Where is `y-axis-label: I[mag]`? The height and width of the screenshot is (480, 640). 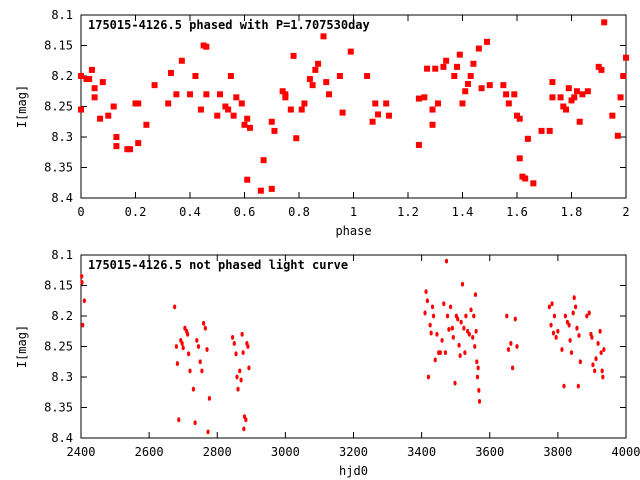
y-axis-label: I[mag] is located at coordinates (22, 106).